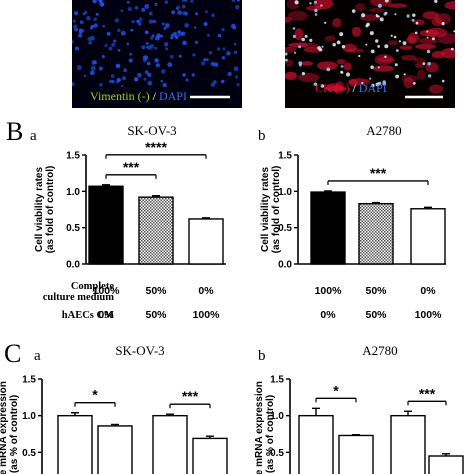 This screenshot has width=474, height=474. Describe the element at coordinates (73, 156) in the screenshot. I see `y-tick-label: 1.5` at that location.